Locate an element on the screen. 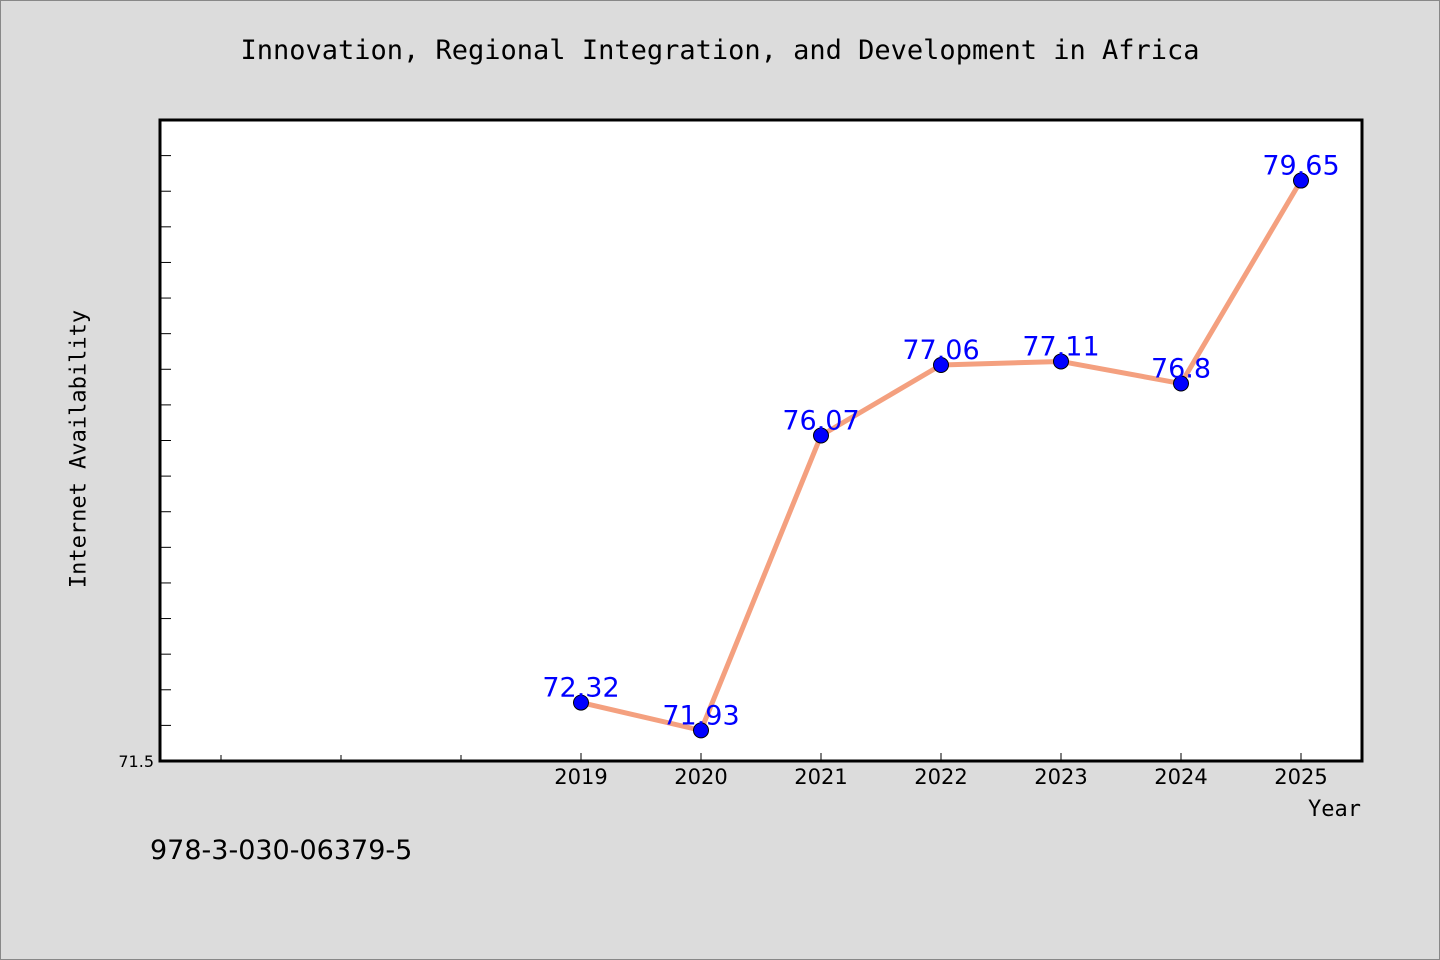 This screenshot has height=960, width=1440. data-label: 72.32 is located at coordinates (580, 688).